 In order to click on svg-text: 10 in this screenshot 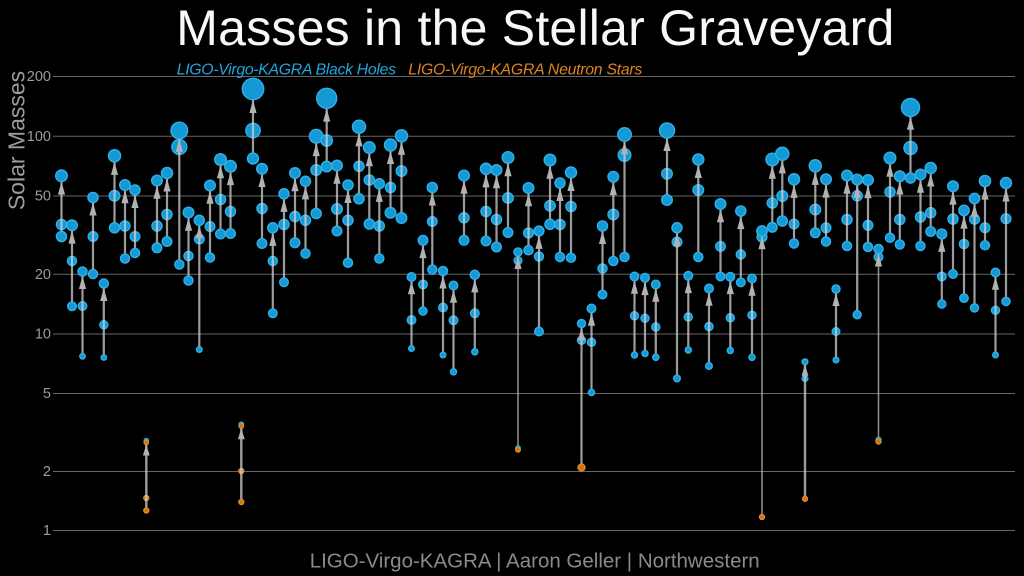, I will do `click(43, 335)`.